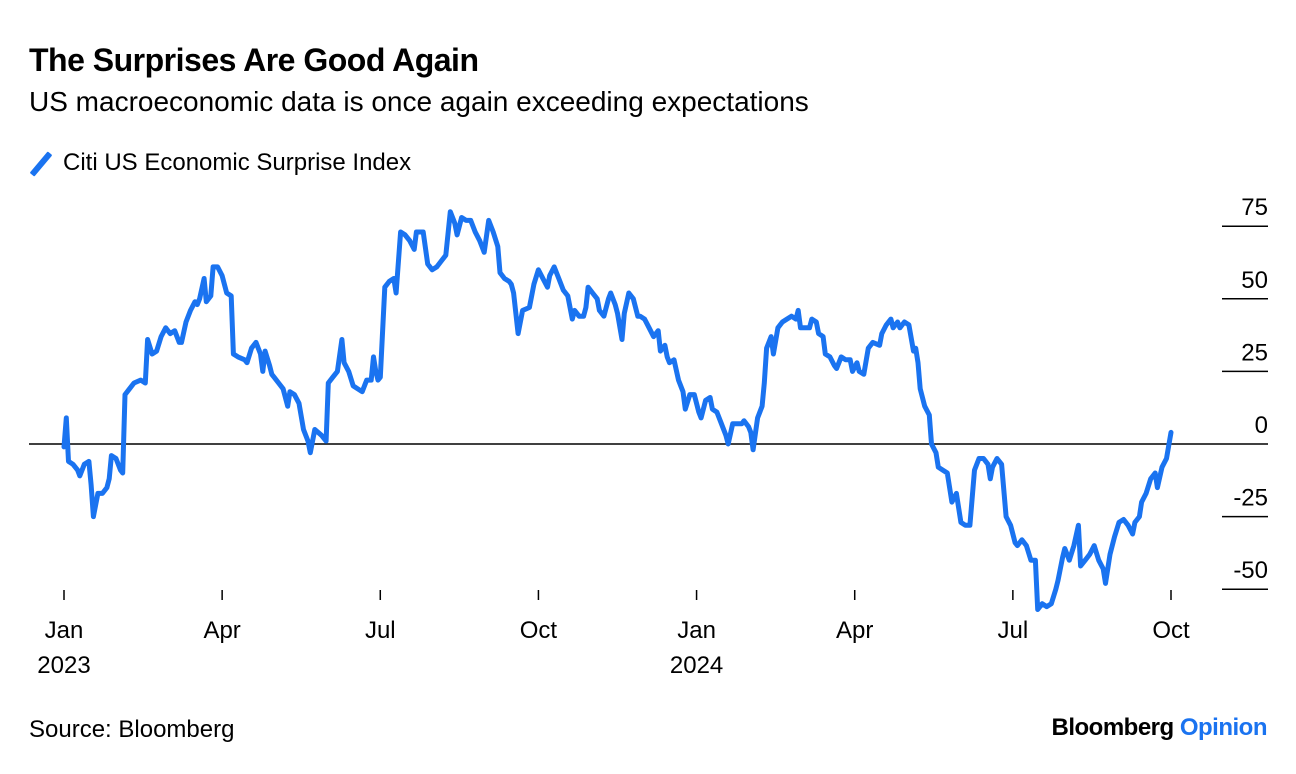 This screenshot has width=1296, height=774. Describe the element at coordinates (1250, 498) in the screenshot. I see `y-tick-label: -25` at that location.